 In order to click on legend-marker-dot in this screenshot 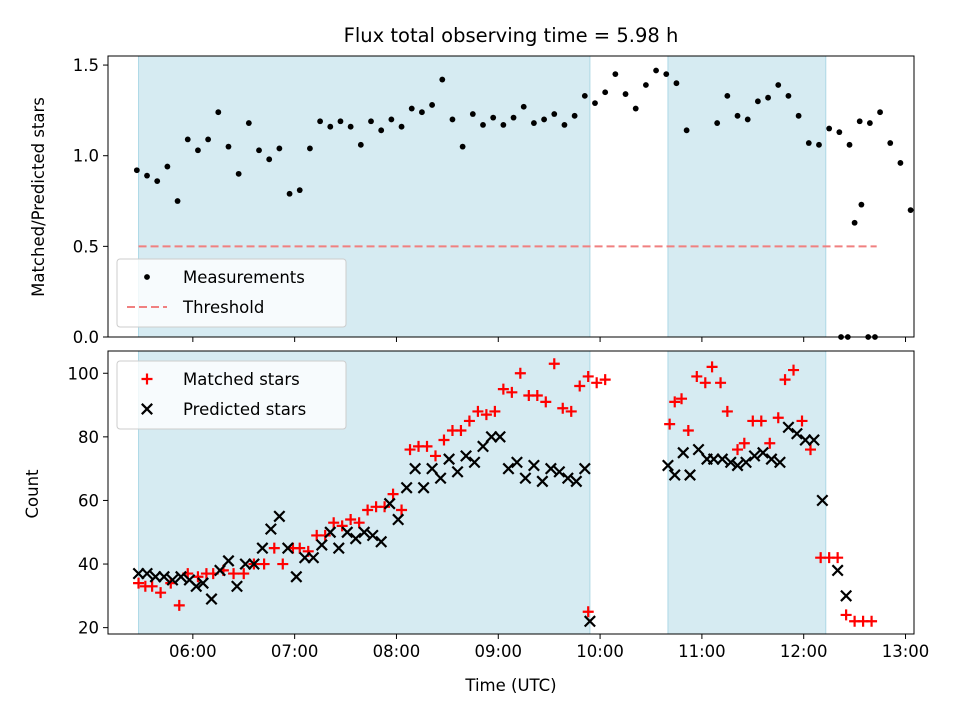, I will do `click(147, 277)`.